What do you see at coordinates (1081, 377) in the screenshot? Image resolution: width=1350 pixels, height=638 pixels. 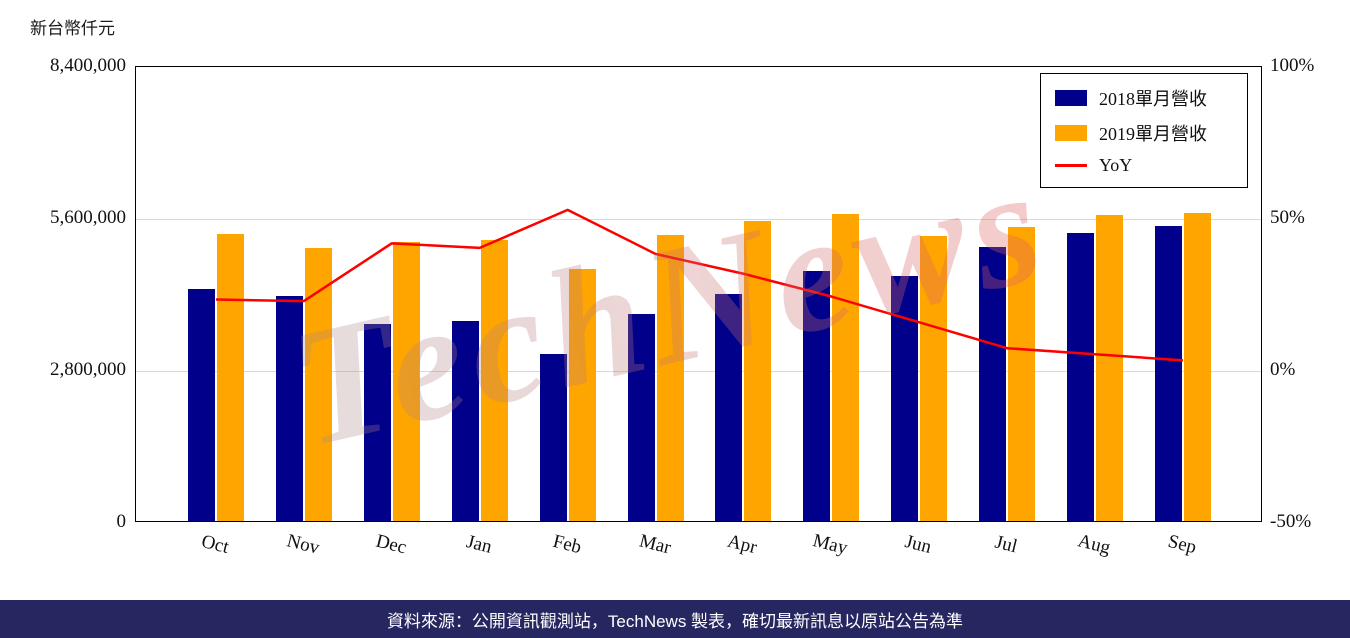 I see `bar-2018單月營收-Aug` at bounding box center [1081, 377].